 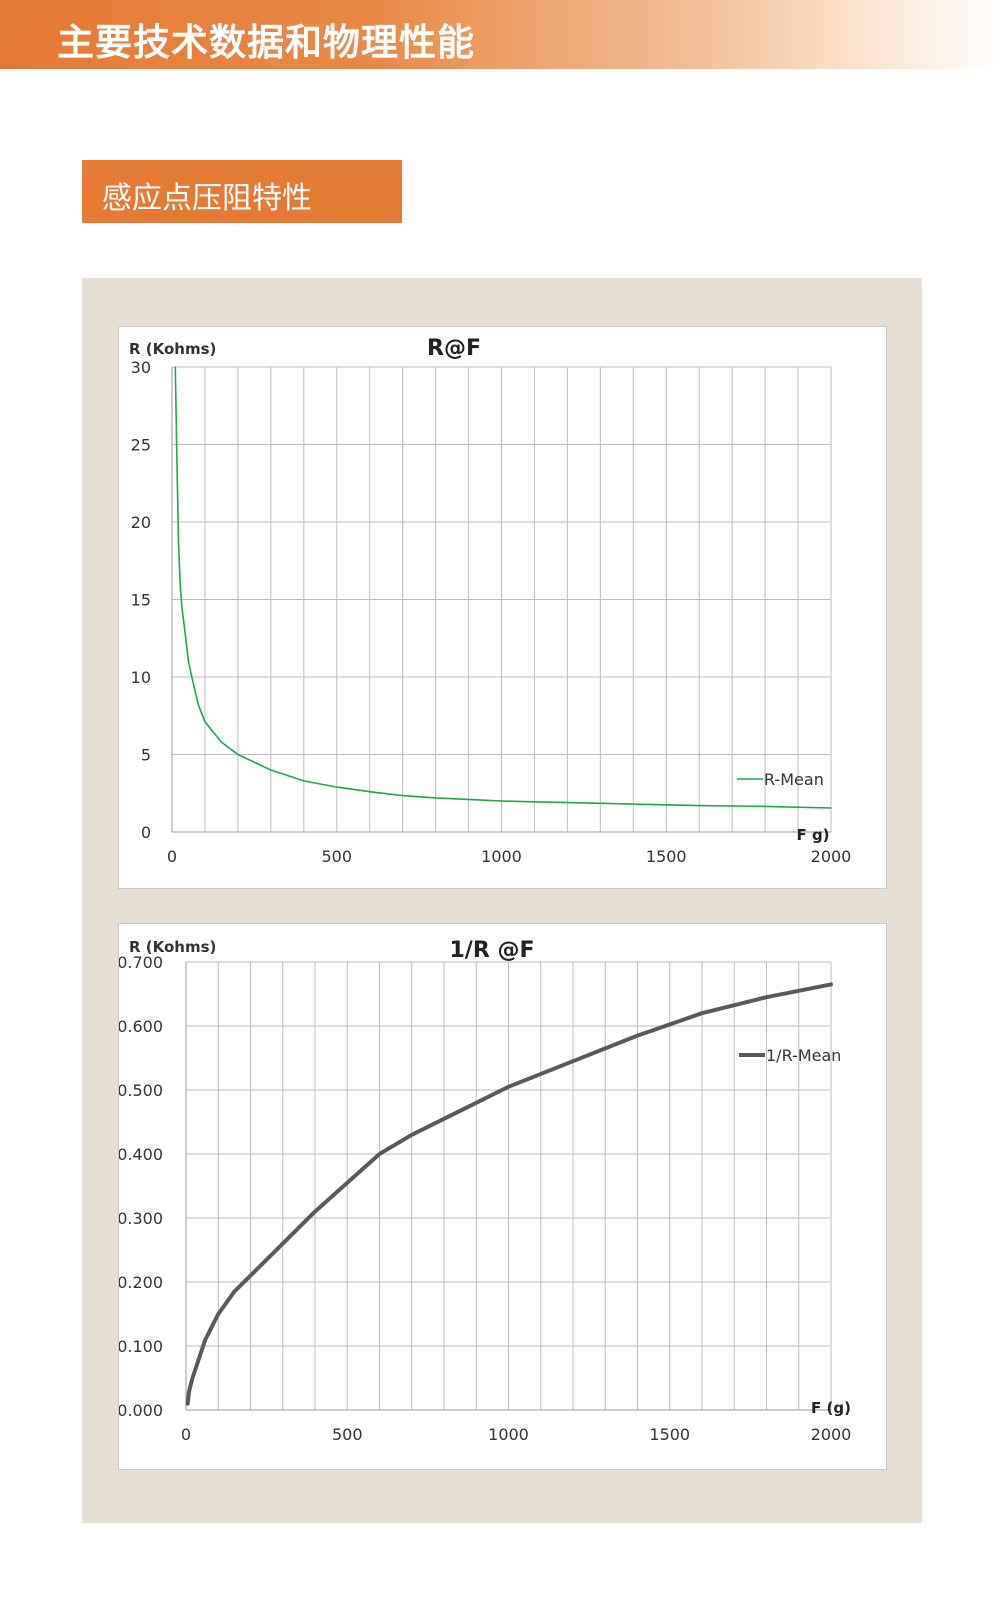 I want to click on chart2-y-tick-label: 0.100, so click(x=141, y=1346).